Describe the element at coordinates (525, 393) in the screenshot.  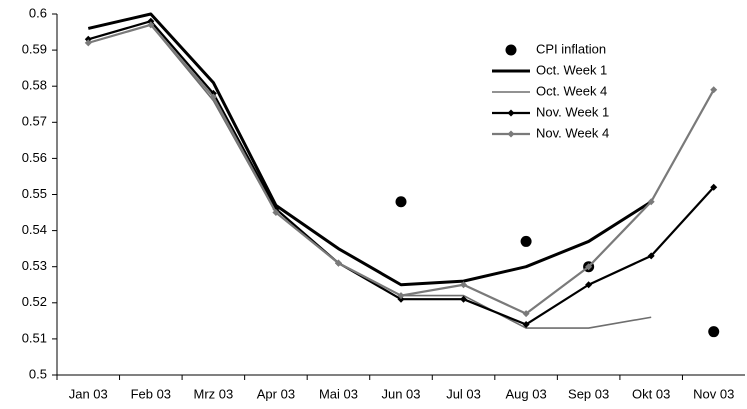
I see `x-tick-label: Aug 03` at that location.